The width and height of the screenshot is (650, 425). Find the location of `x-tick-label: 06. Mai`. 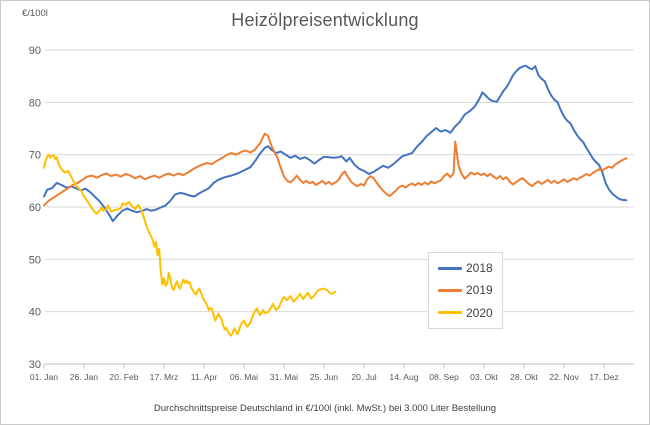

x-tick-label: 06. Mai is located at coordinates (244, 377).